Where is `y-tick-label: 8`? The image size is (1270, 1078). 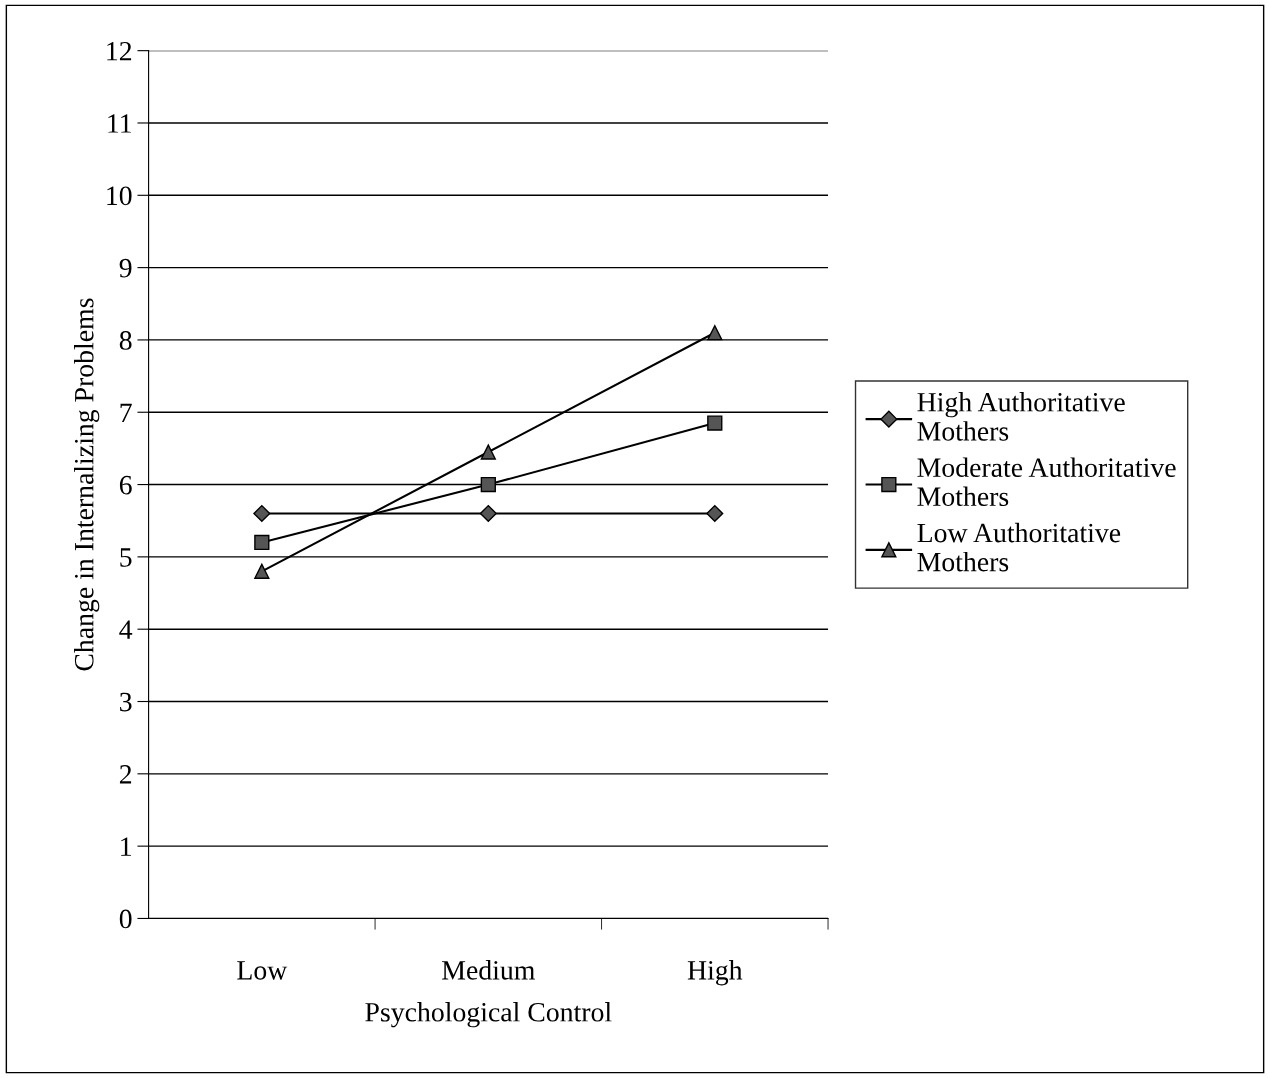 y-tick-label: 8 is located at coordinates (125, 340).